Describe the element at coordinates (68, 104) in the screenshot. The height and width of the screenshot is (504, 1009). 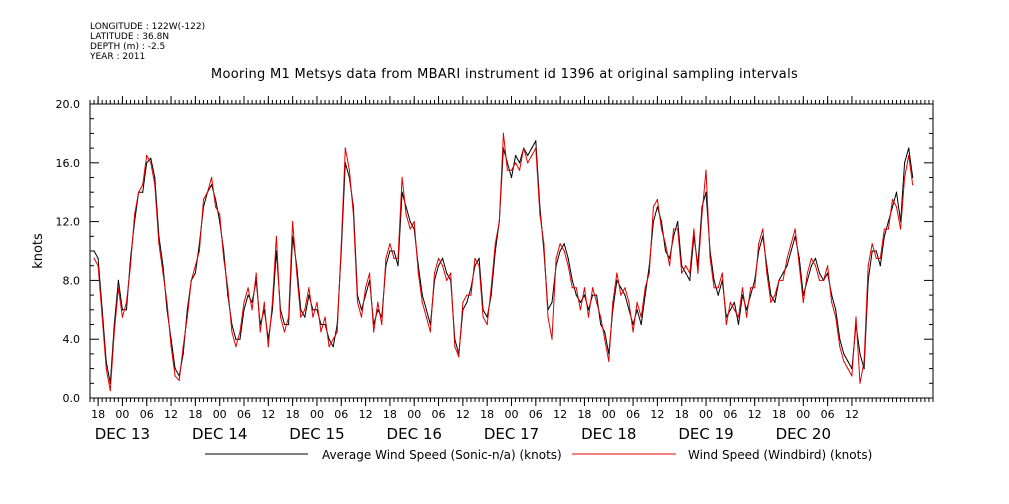
I see `y-tick-label: 20.0` at that location.